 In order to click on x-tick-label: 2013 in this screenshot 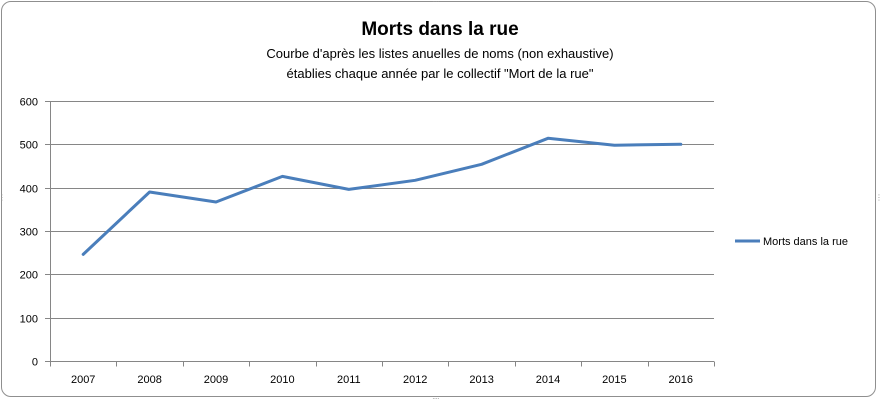, I will do `click(481, 380)`.